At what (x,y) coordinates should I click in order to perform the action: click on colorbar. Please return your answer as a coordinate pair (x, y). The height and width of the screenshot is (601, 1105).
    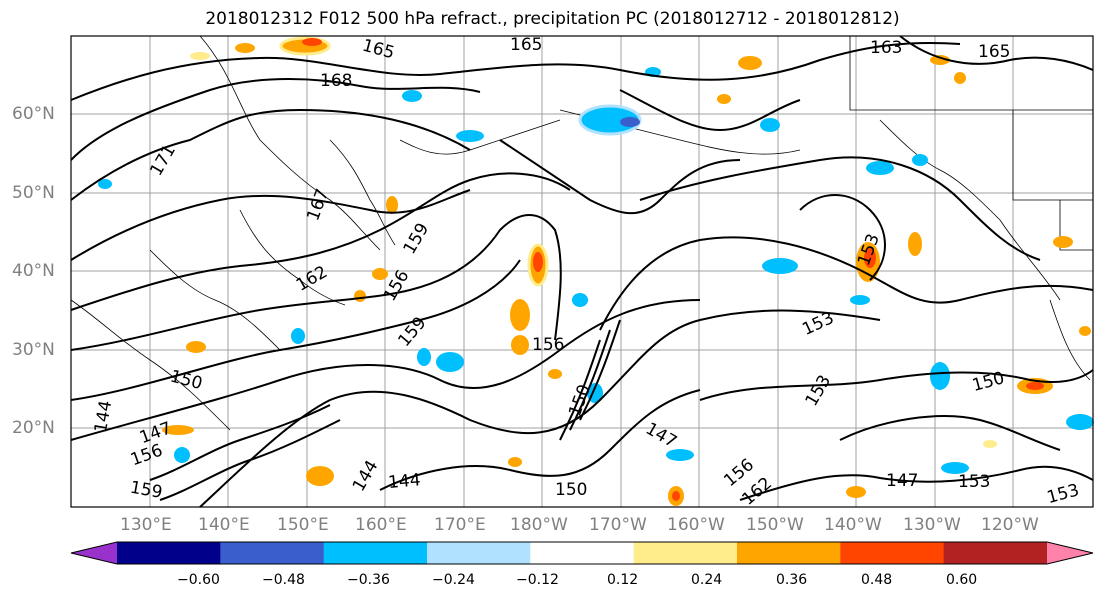
    Looking at the image, I should click on (582, 553).